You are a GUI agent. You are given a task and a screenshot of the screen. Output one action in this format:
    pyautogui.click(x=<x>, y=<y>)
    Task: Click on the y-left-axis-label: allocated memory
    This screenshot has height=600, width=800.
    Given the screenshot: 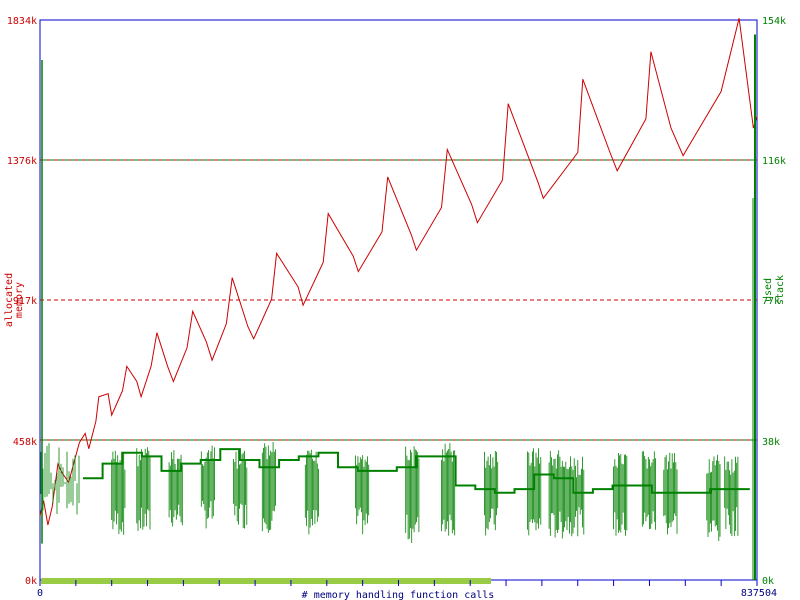 What is the action you would take?
    pyautogui.click(x=14, y=300)
    